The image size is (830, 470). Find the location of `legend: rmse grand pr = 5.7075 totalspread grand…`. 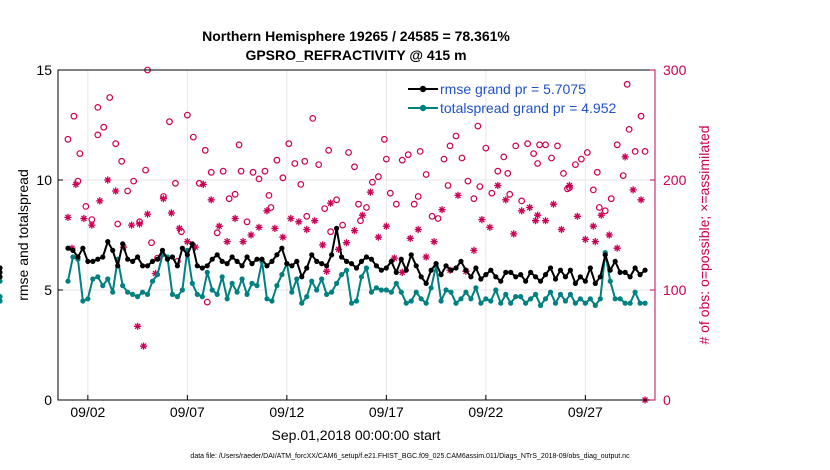

legend: rmse grand pr = 5.7075 totalspread grand… is located at coordinates (512, 98).